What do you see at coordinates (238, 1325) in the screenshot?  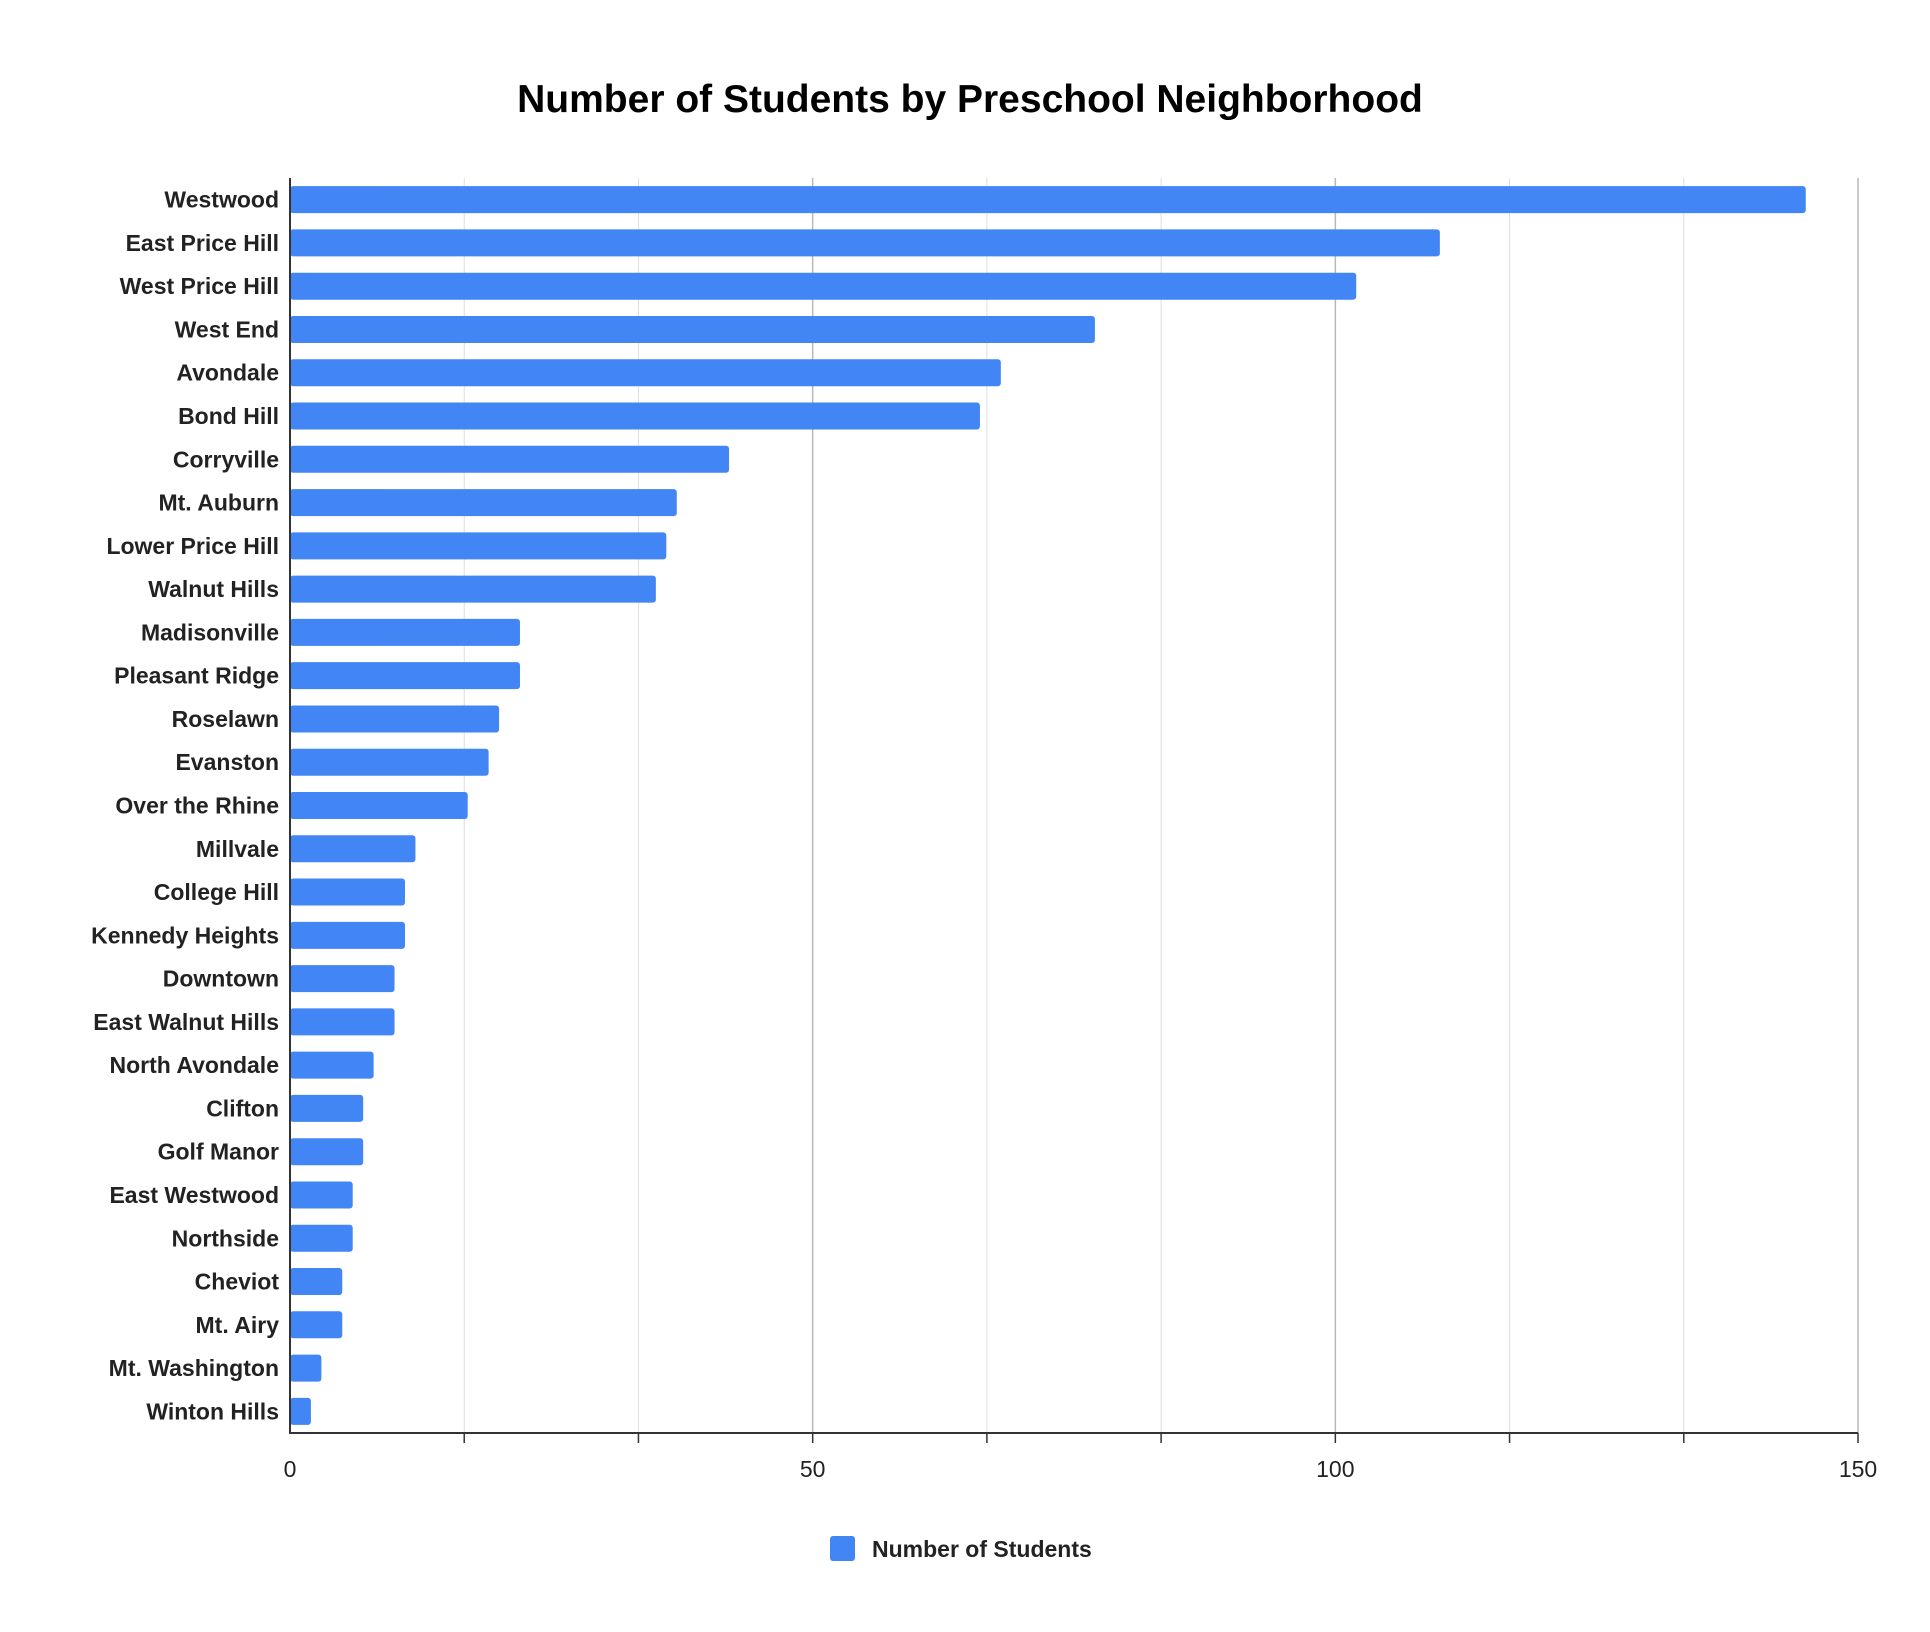 I see `category-label: Mt. Airy` at bounding box center [238, 1325].